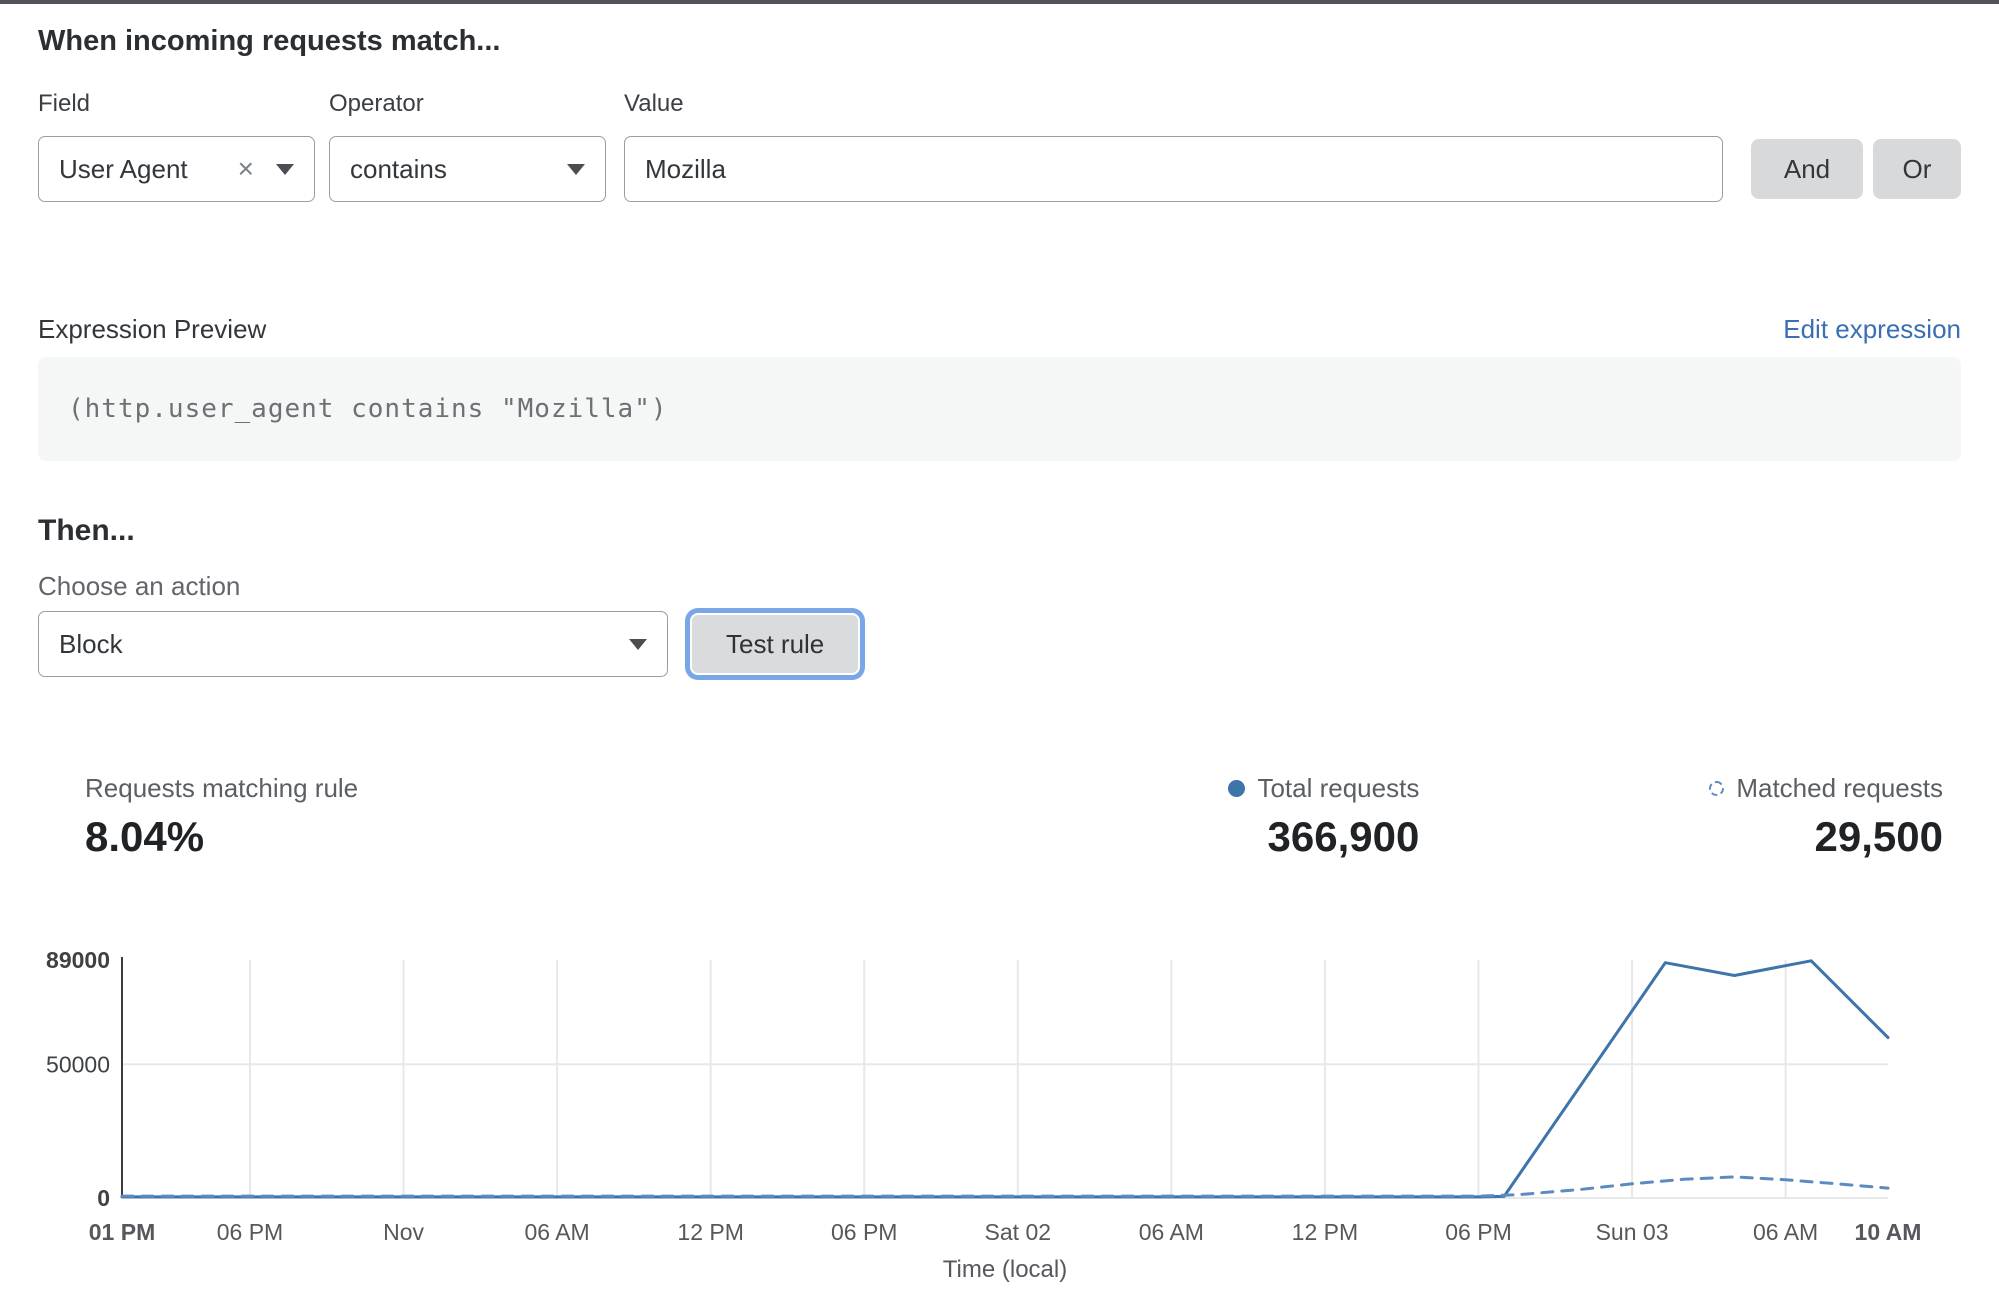  Describe the element at coordinates (1872, 329) in the screenshot. I see `edit-expression-link: Edit expression` at that location.